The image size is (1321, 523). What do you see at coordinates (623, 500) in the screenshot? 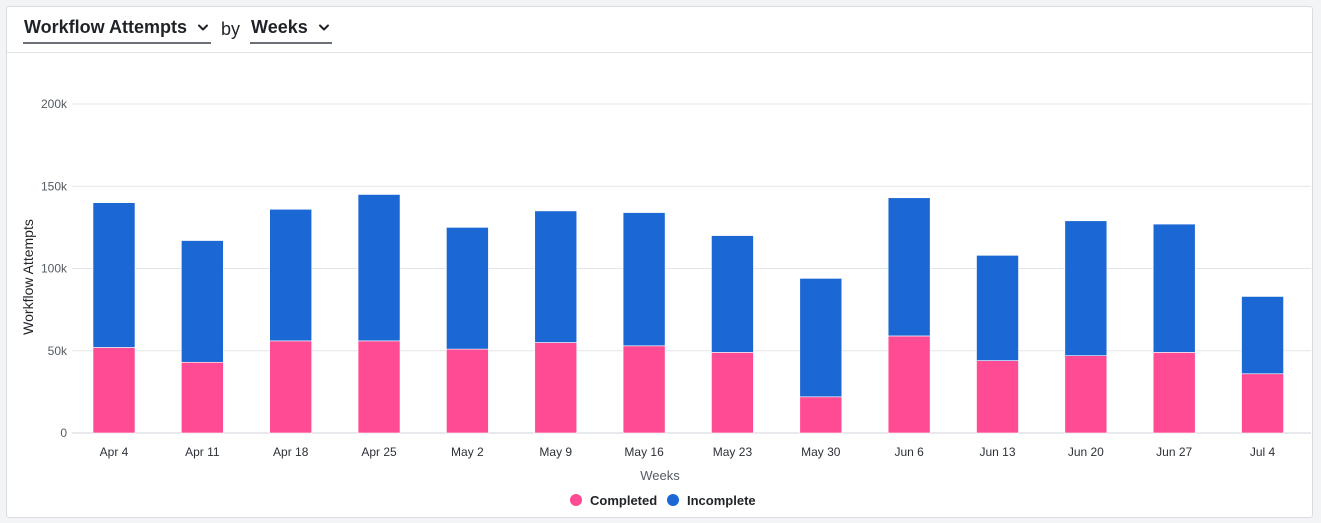
I see `legend-label-completed: Completed` at bounding box center [623, 500].